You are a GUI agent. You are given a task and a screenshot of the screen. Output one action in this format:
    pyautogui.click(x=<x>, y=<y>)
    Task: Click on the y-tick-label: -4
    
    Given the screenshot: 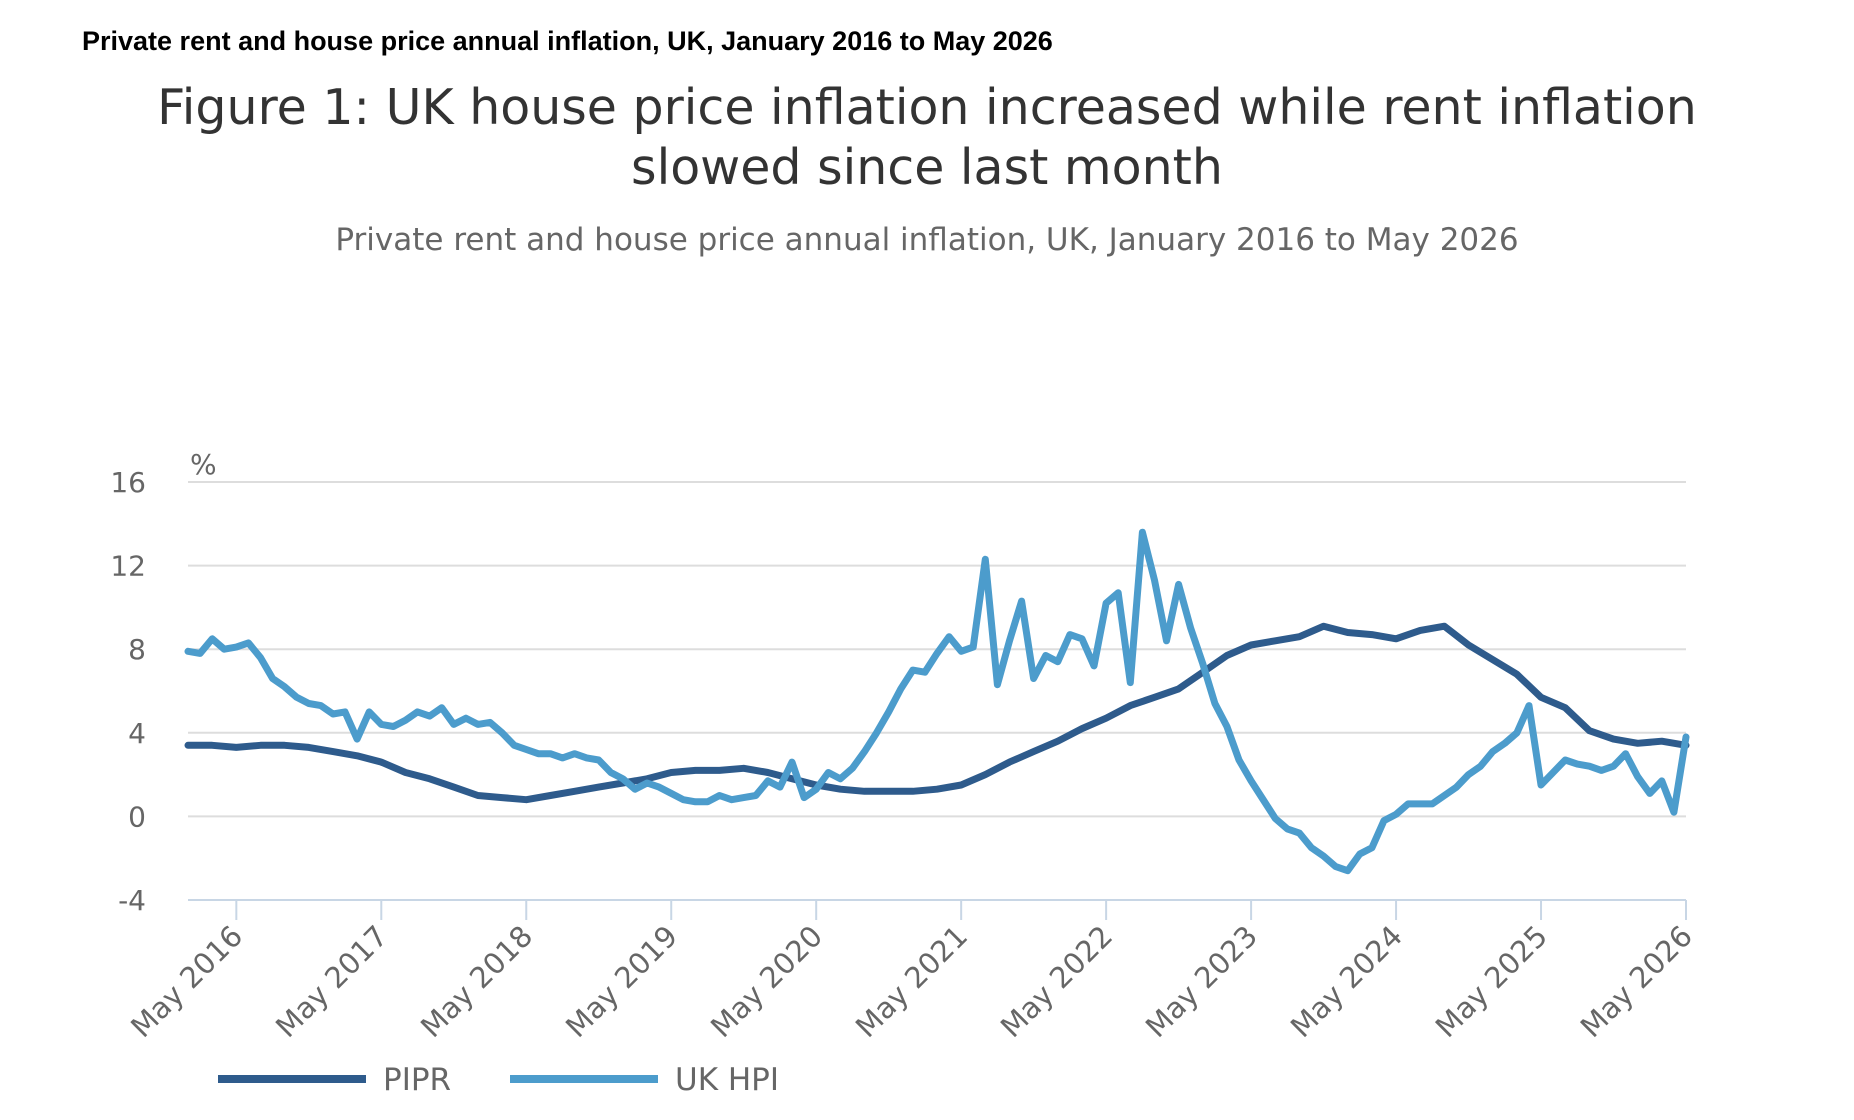 What is the action you would take?
    pyautogui.click(x=132, y=900)
    